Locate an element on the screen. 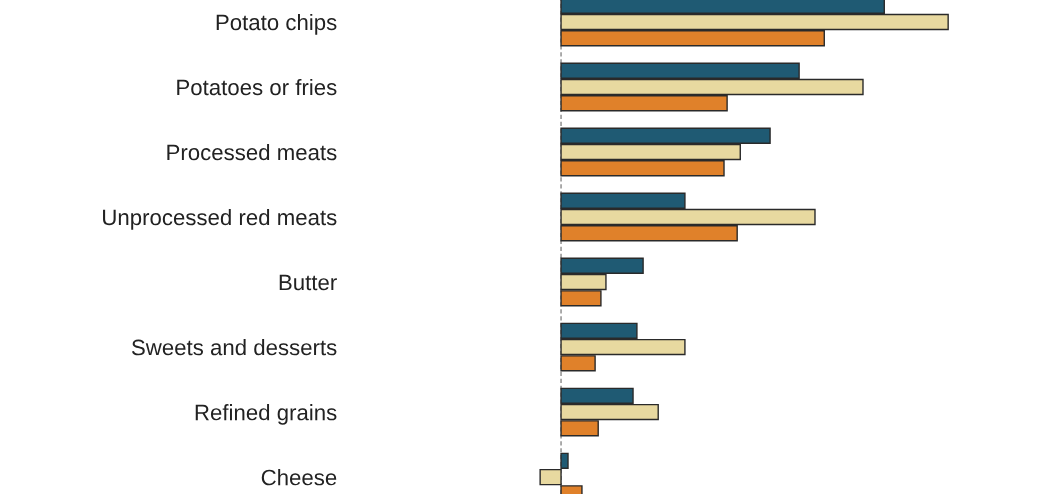  y-tick-label: Processed meats is located at coordinates (252, 152).